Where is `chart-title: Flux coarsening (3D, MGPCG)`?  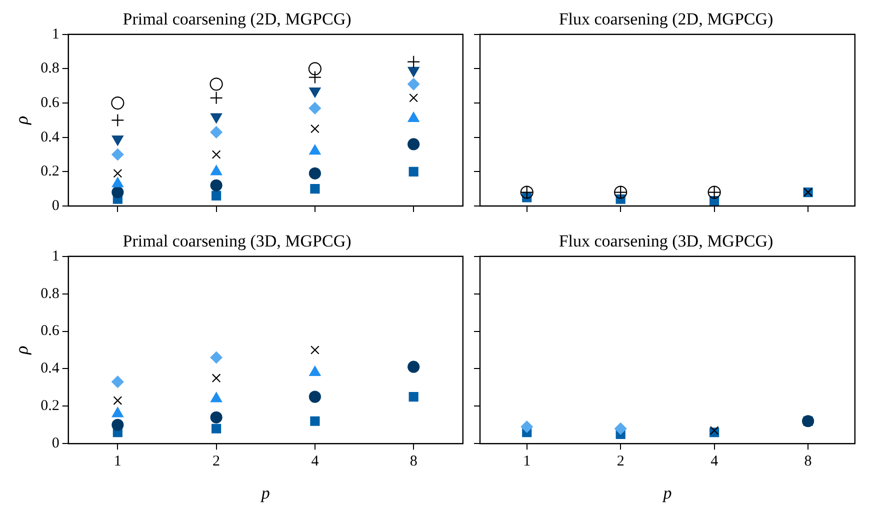
chart-title: Flux coarsening (3D, MGPCG) is located at coordinates (666, 241).